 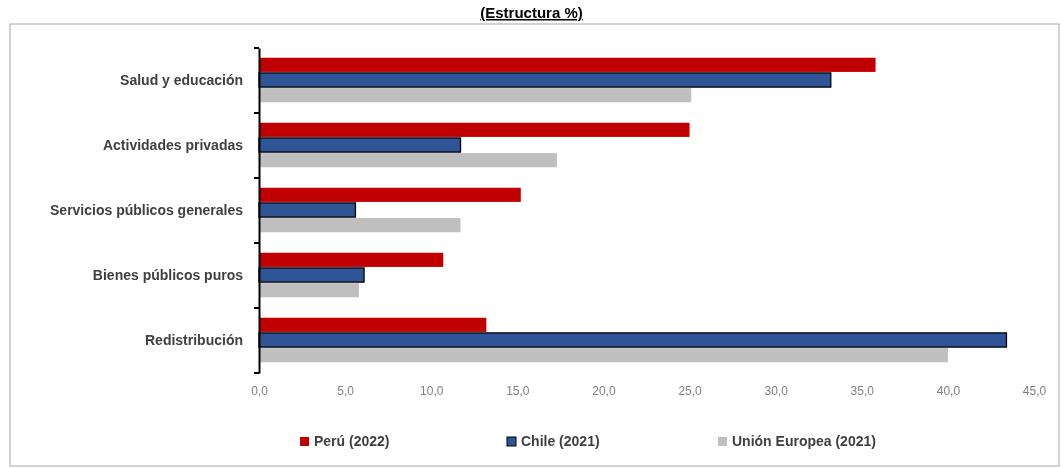 I want to click on x-tick-label: 40,0, so click(x=948, y=390).